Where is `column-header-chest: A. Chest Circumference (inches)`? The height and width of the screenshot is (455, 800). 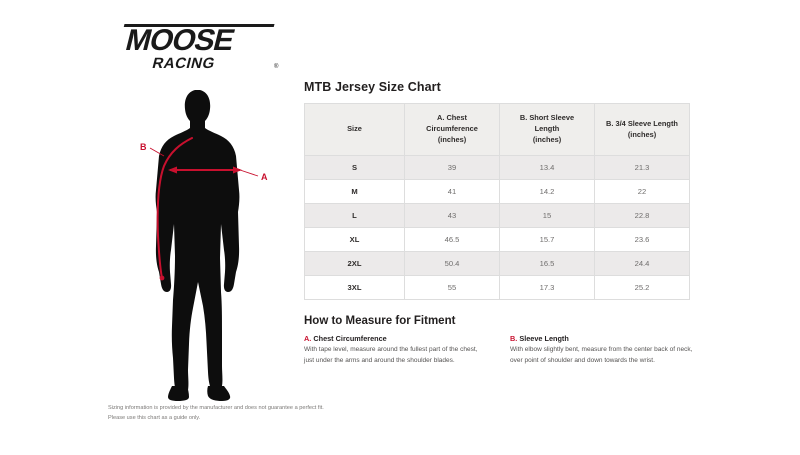
column-header-chest: A. Chest Circumference (inches) is located at coordinates (452, 129).